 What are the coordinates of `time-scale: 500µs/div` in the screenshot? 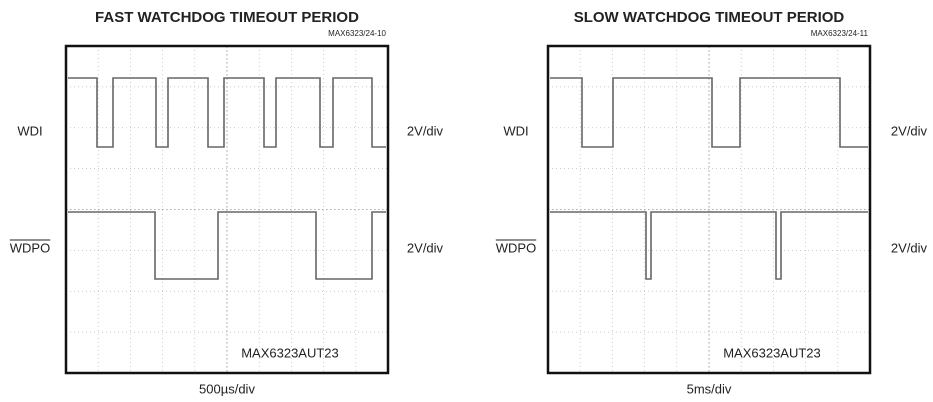 It's located at (227, 388).